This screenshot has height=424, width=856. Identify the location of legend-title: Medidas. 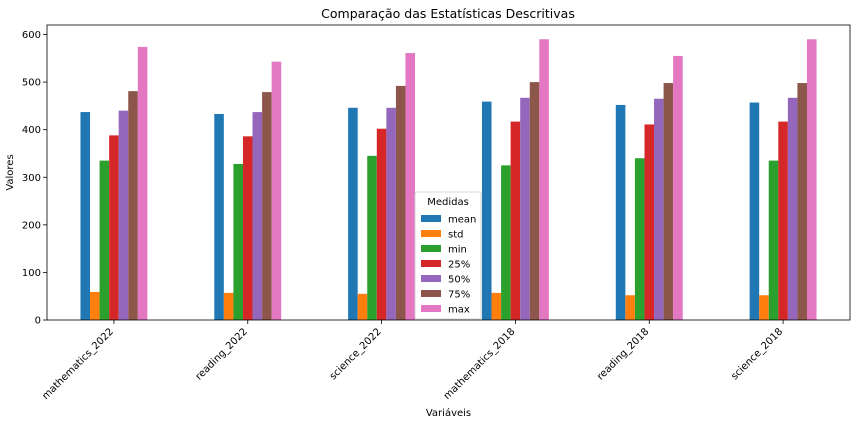
(448, 202).